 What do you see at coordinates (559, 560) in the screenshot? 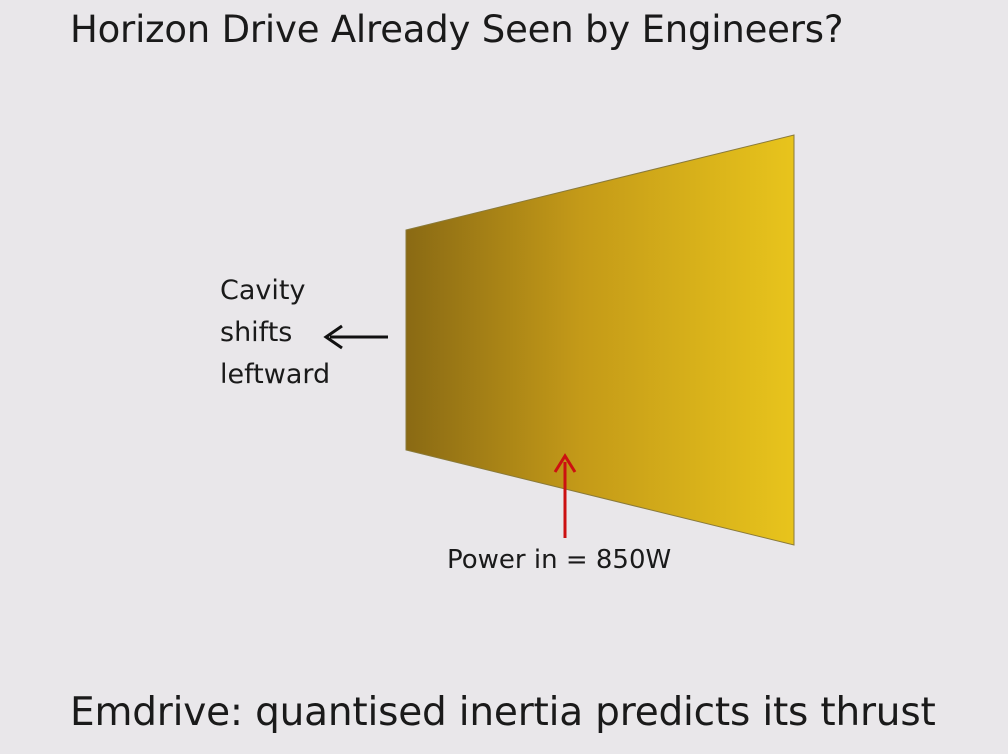
I see `power-in-label: Power in = 850W` at bounding box center [559, 560].